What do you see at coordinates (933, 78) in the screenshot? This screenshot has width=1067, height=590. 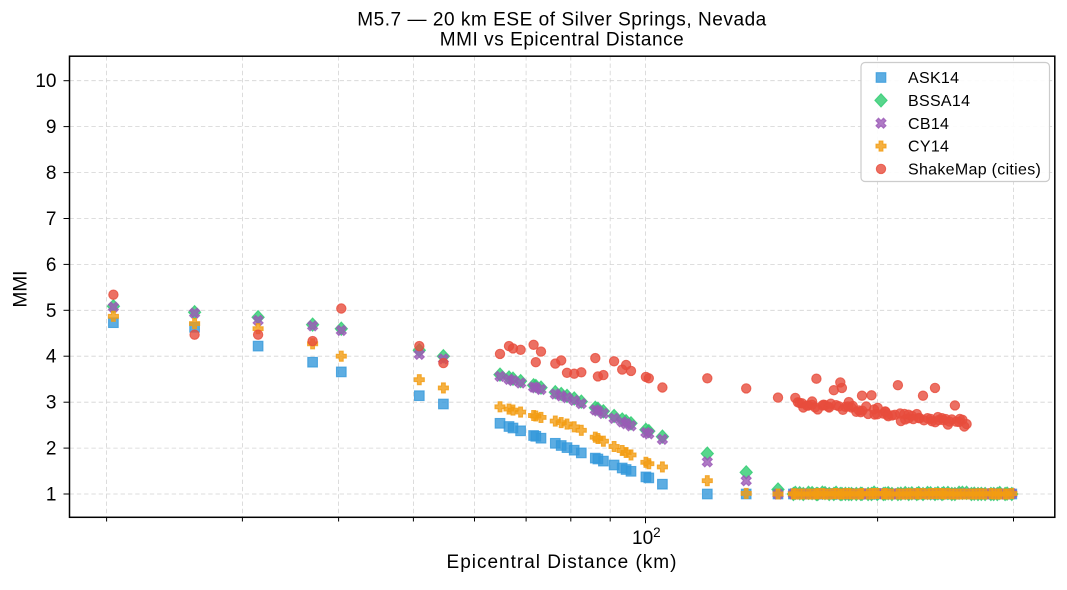 I see `svg-text: ASK14` at bounding box center [933, 78].